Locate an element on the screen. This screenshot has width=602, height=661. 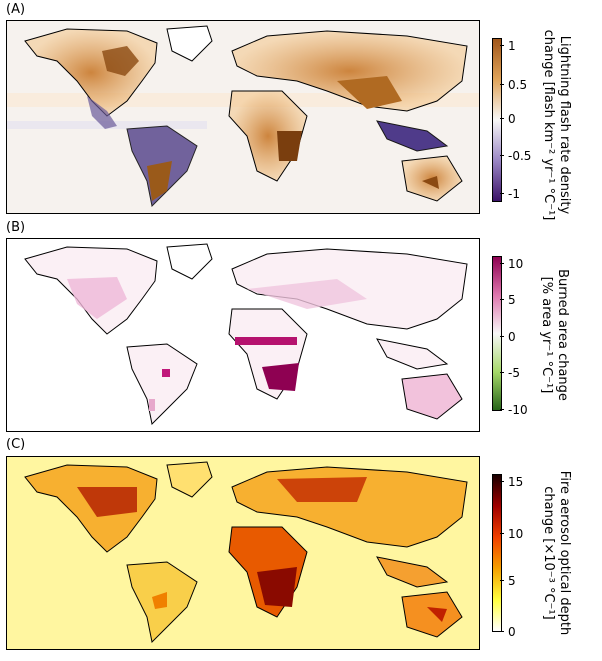
colorbar-tick: 1 is located at coordinates (508, 46).